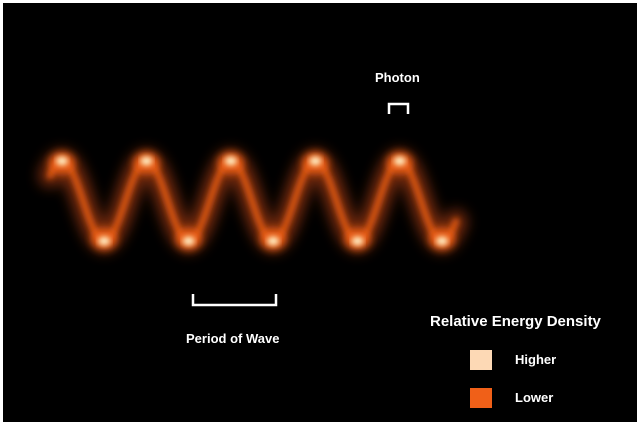 Image resolution: width=640 pixels, height=425 pixels. I want to click on wave-body, so click(253, 201).